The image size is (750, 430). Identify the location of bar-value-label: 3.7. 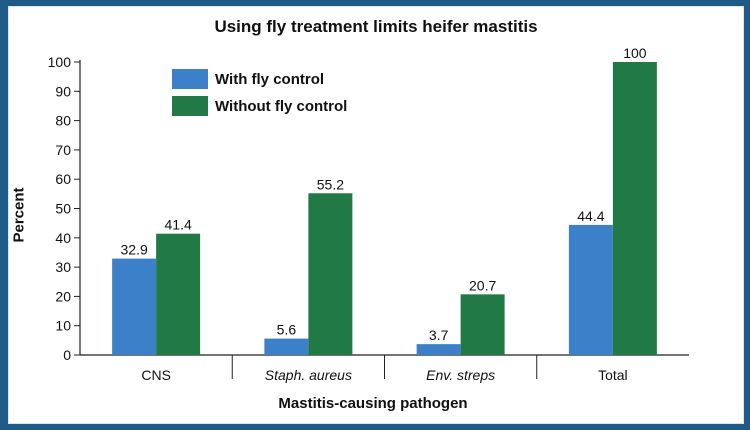
(439, 335).